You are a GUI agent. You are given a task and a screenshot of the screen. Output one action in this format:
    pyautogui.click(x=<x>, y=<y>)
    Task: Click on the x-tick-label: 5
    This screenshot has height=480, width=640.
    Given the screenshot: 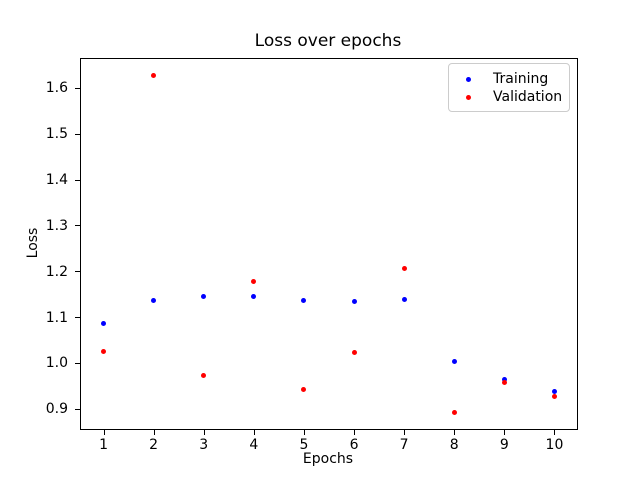 What is the action you would take?
    pyautogui.click(x=304, y=445)
    